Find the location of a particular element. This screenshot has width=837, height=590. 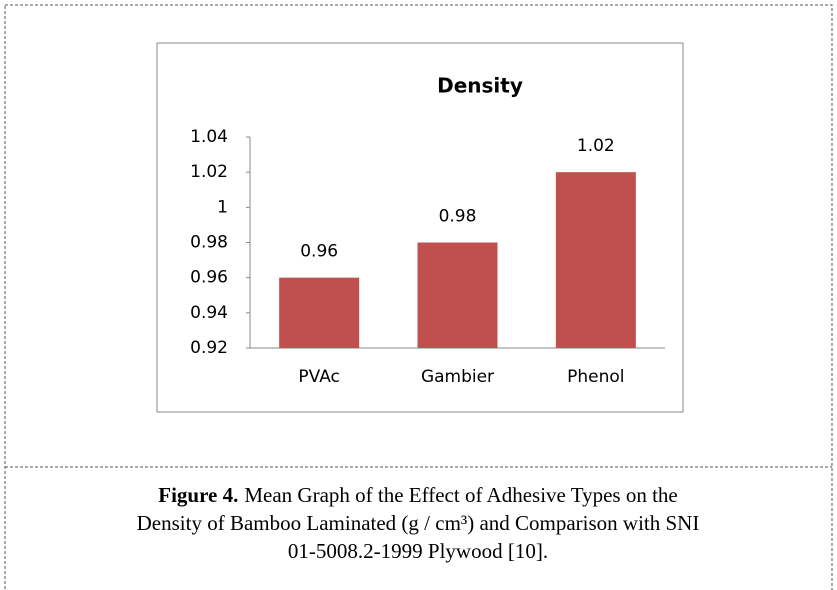

y-tick-label: 0.92 is located at coordinates (209, 348).